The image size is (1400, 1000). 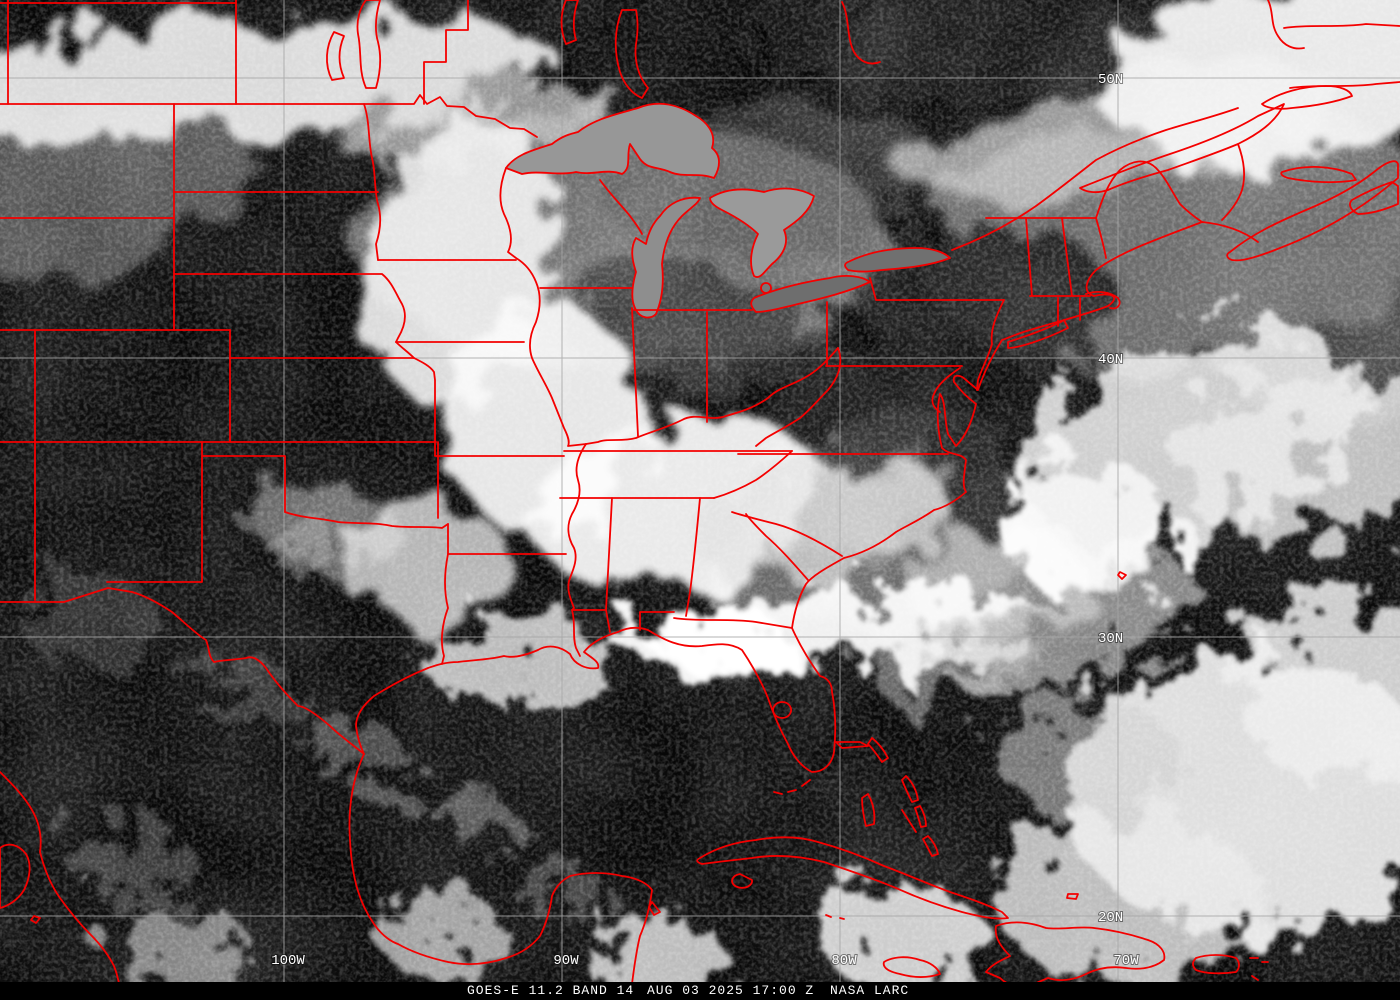 What do you see at coordinates (861, 33) in the screenshot?
I see `quebec-shoreline` at bounding box center [861, 33].